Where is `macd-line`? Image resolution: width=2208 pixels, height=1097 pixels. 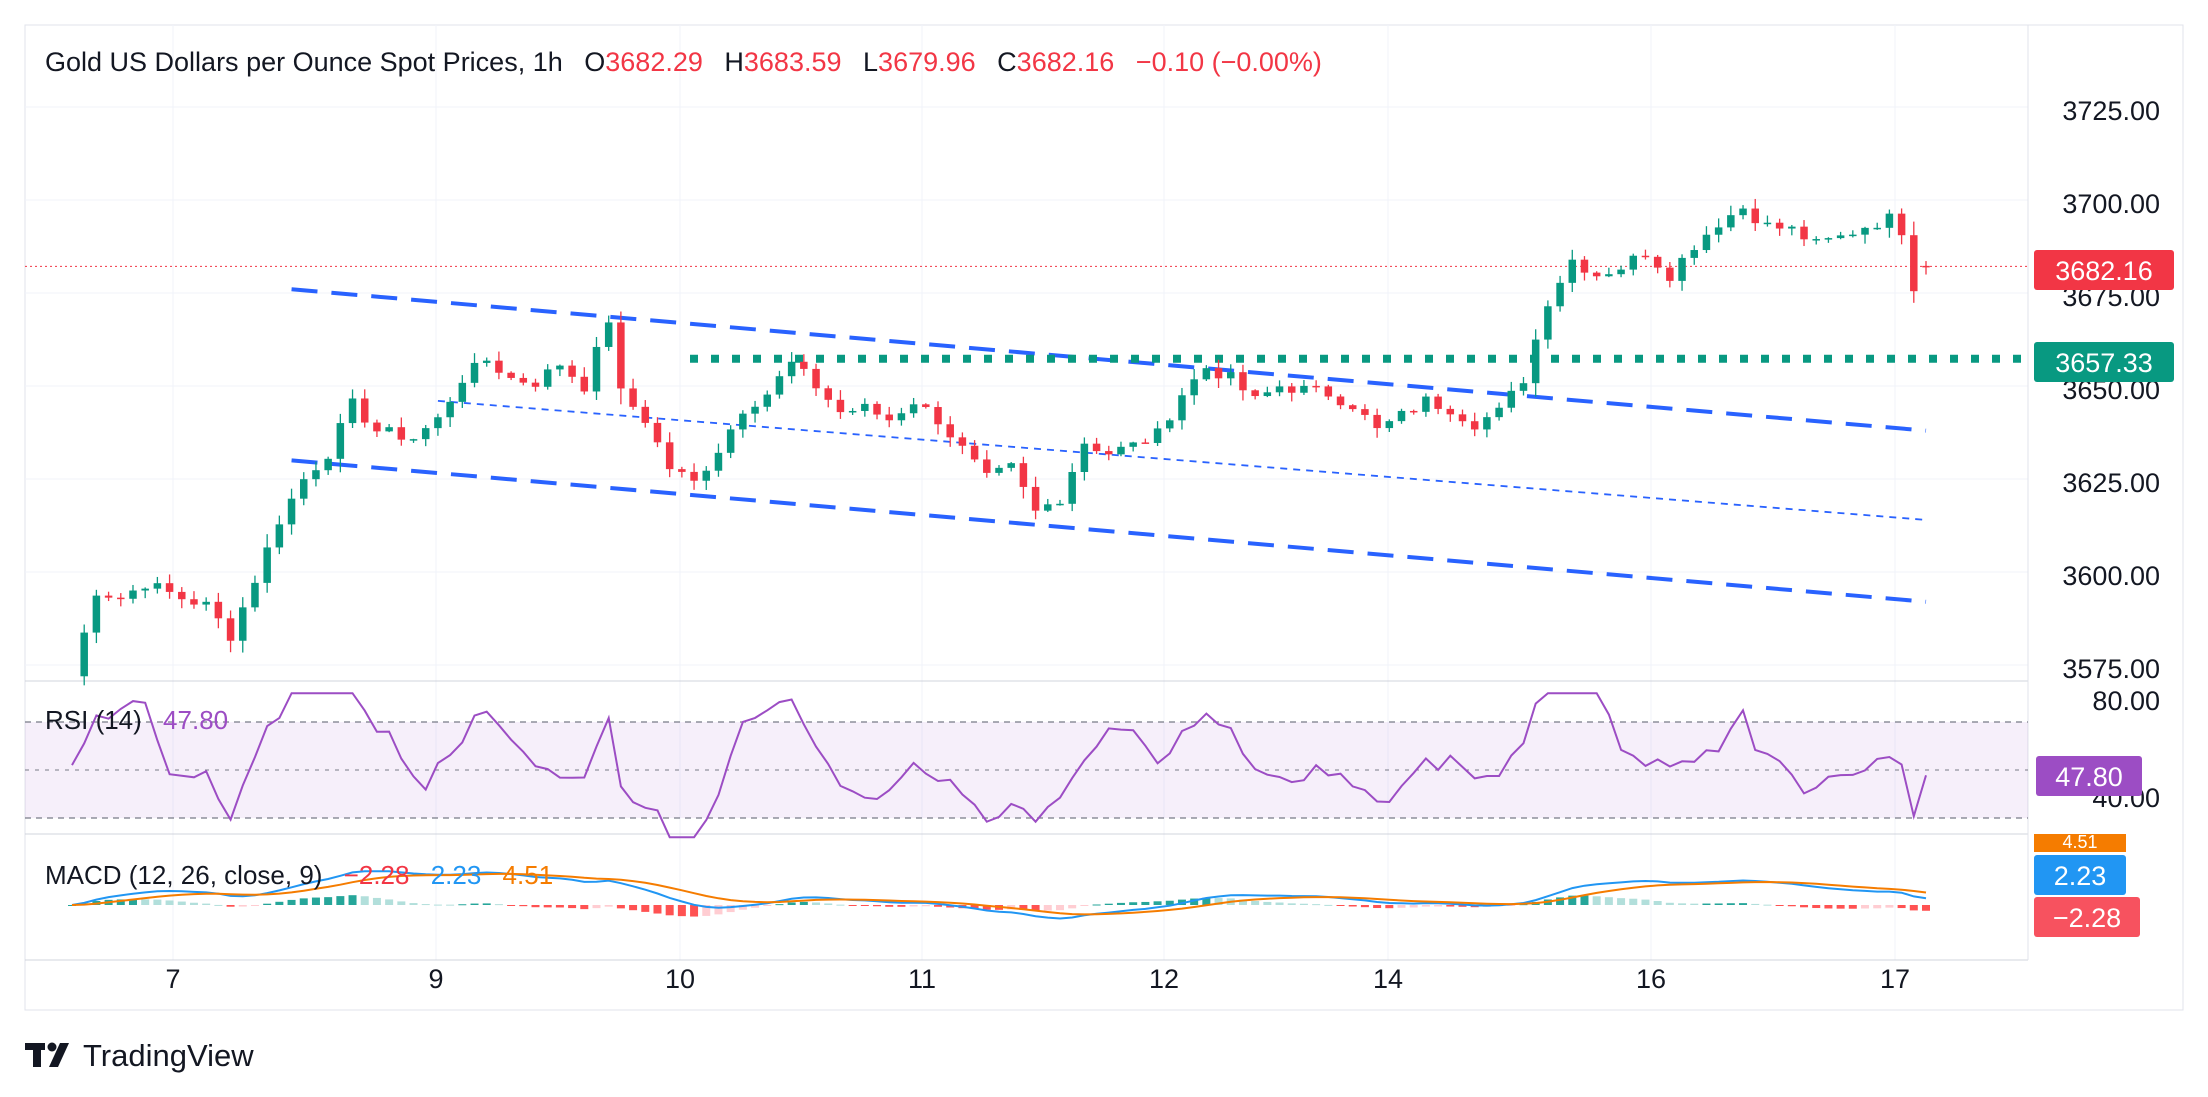 macd-line is located at coordinates (999, 895).